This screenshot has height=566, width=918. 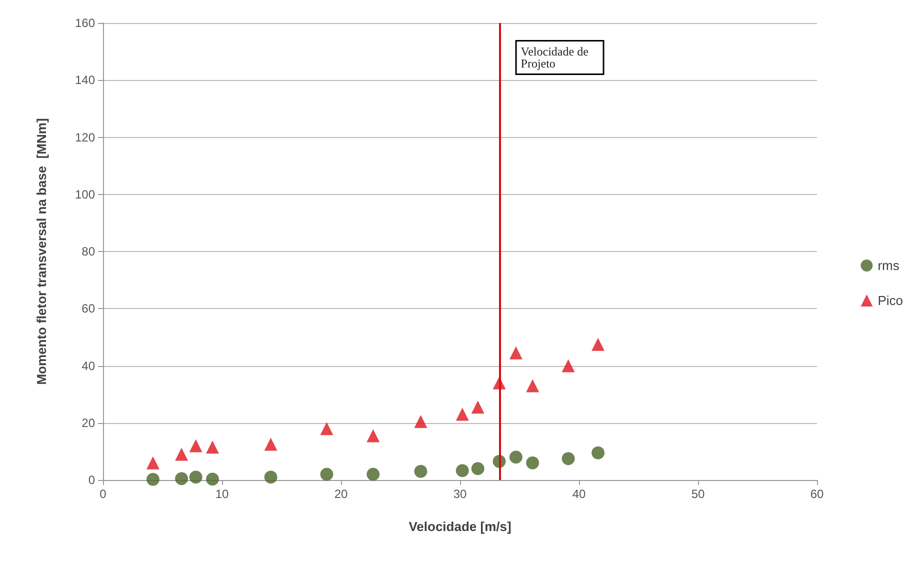 I want to click on x-tick-label: 50, so click(x=698, y=494).